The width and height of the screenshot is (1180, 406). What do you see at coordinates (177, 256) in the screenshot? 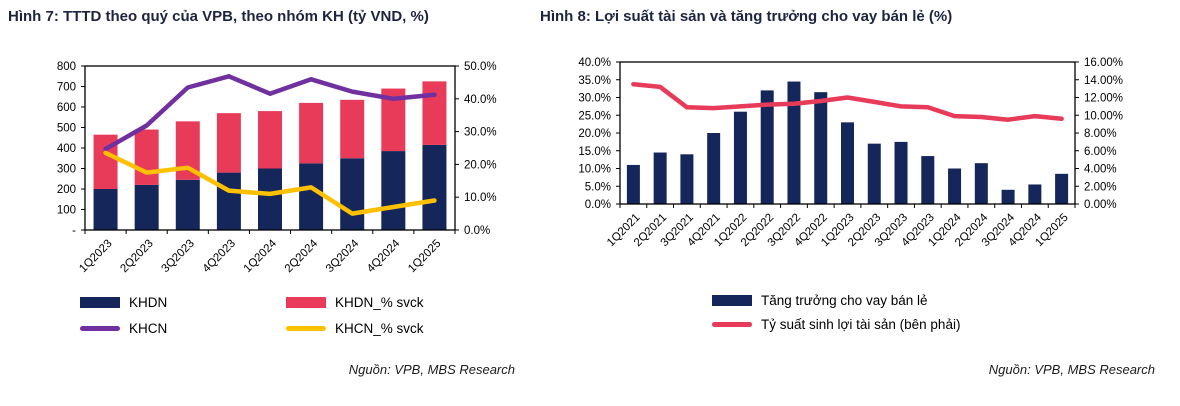
I see `x-axis-label: 3Q2023` at bounding box center [177, 256].